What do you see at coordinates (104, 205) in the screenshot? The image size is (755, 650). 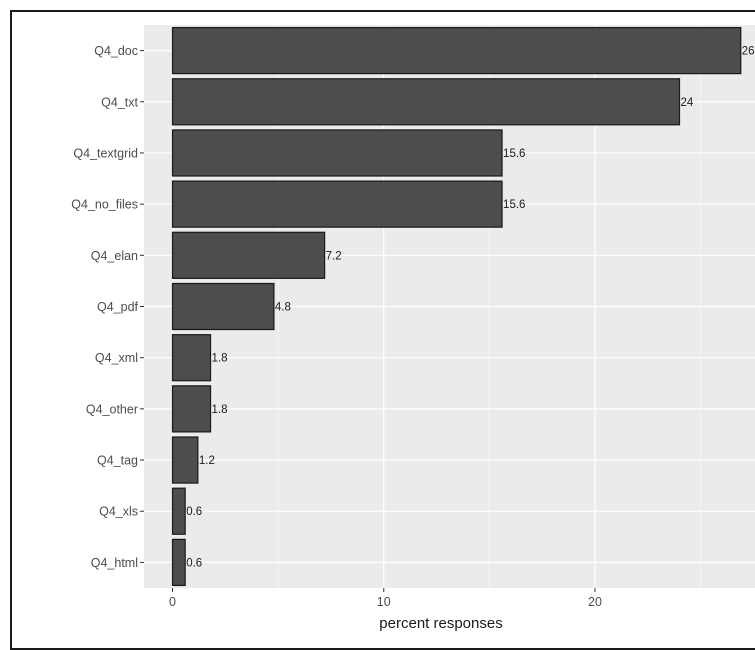 I see `y-tick-label: Q4_no_files` at bounding box center [104, 205].